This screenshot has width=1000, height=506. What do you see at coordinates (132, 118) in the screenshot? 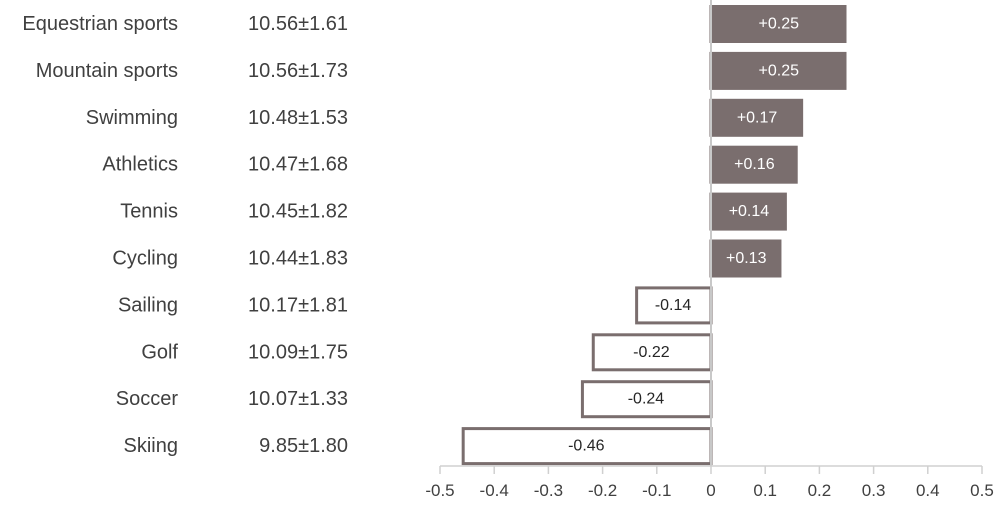
I see `category-label-swimming: Swimming` at bounding box center [132, 118].